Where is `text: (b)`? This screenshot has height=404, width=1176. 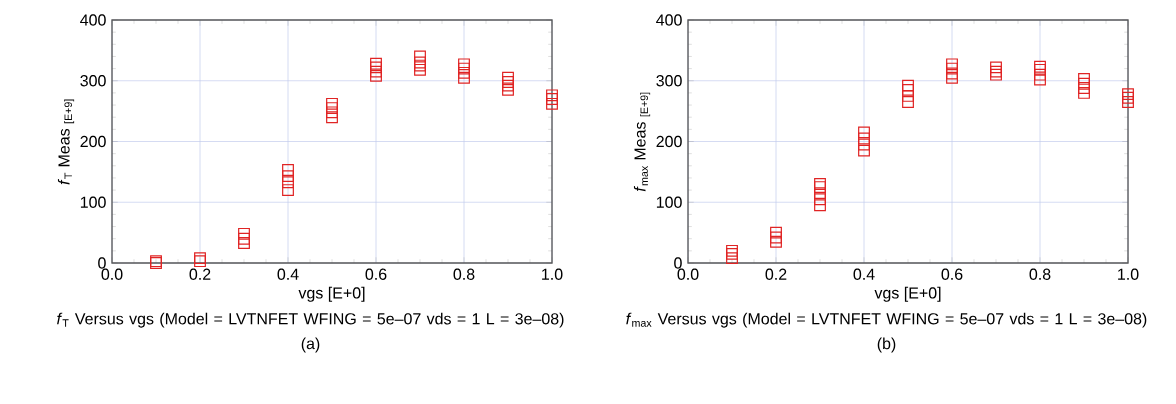 text: (b) is located at coordinates (886, 345).